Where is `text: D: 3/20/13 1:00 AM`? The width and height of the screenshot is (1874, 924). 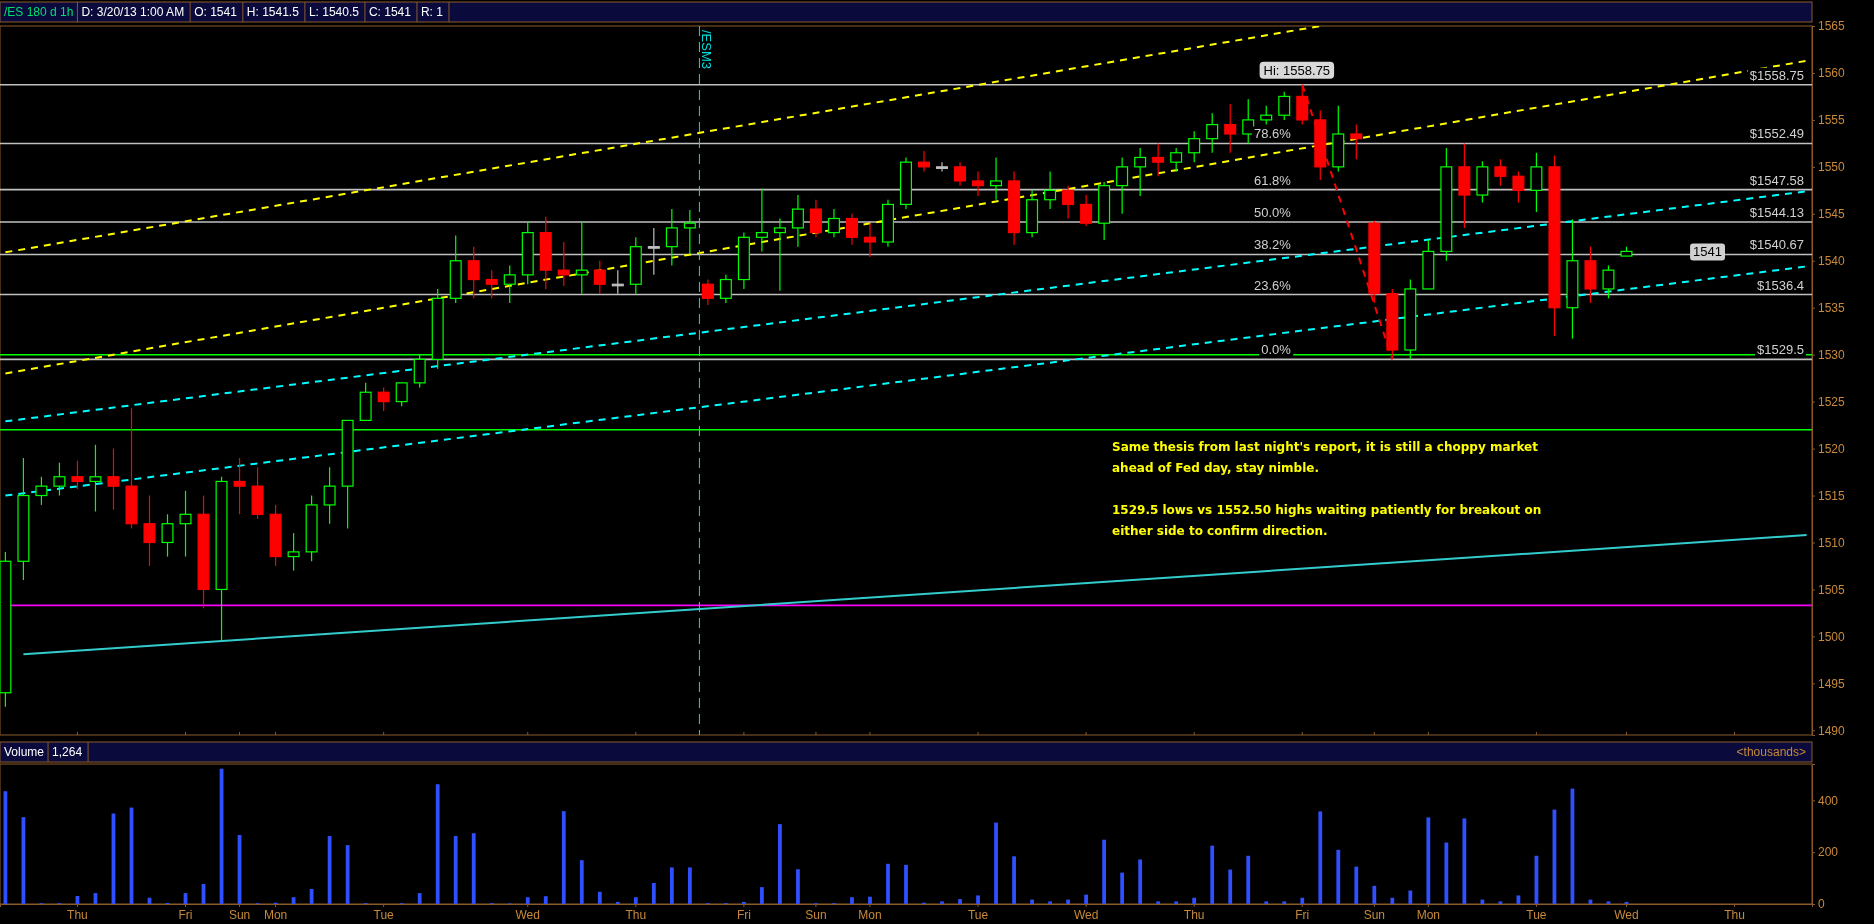
text: D: 3/20/13 1:00 AM is located at coordinates (133, 12).